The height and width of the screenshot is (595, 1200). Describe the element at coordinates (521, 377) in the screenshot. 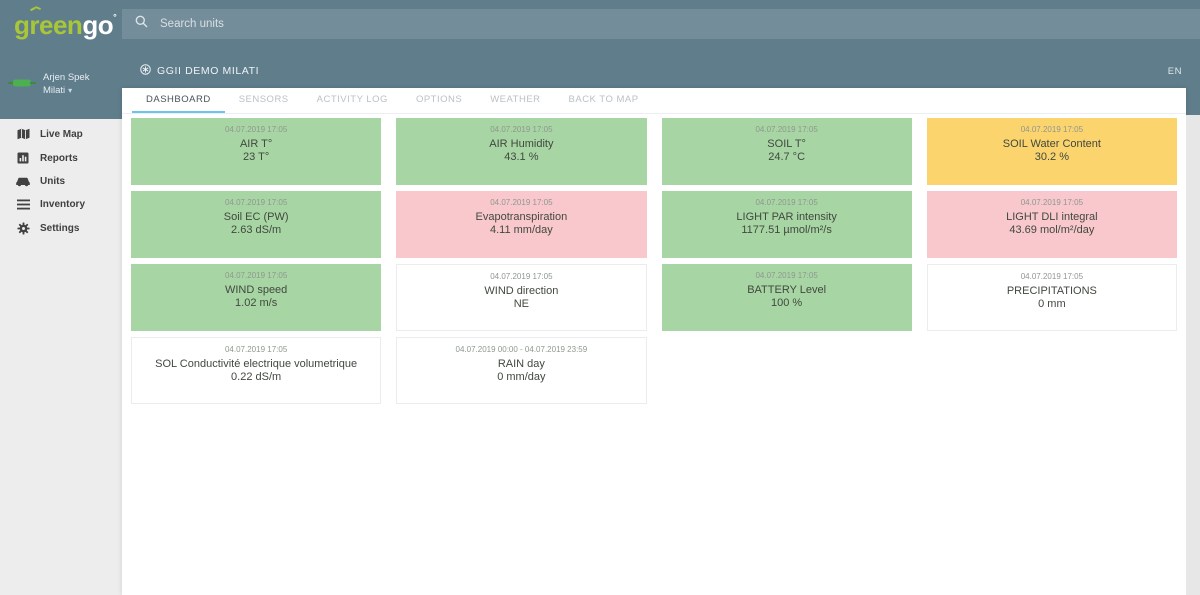

I see `card-value: 0 mm/day` at that location.